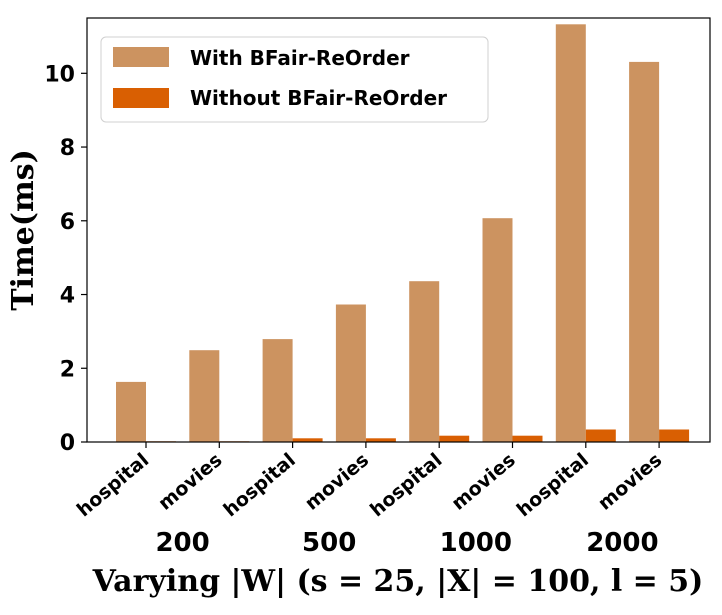 The image size is (722, 615). Describe the element at coordinates (65, 259) in the screenshot. I see `y-axis-ticks: 0 2 4 6 8 10` at that location.